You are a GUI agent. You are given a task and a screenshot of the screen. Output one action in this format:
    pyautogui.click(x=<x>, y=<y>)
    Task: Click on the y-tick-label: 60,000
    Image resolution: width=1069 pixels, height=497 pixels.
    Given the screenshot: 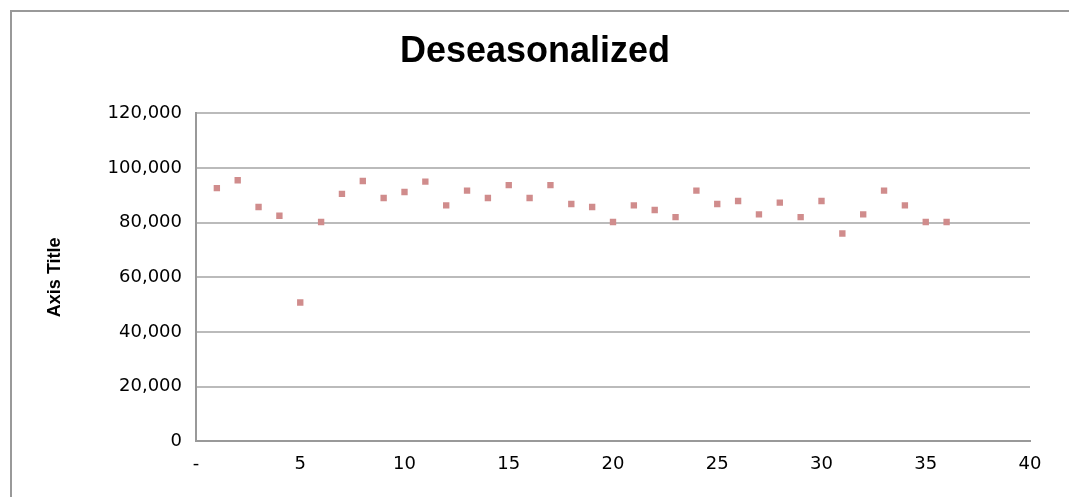 What is the action you would take?
    pyautogui.click(x=150, y=275)
    